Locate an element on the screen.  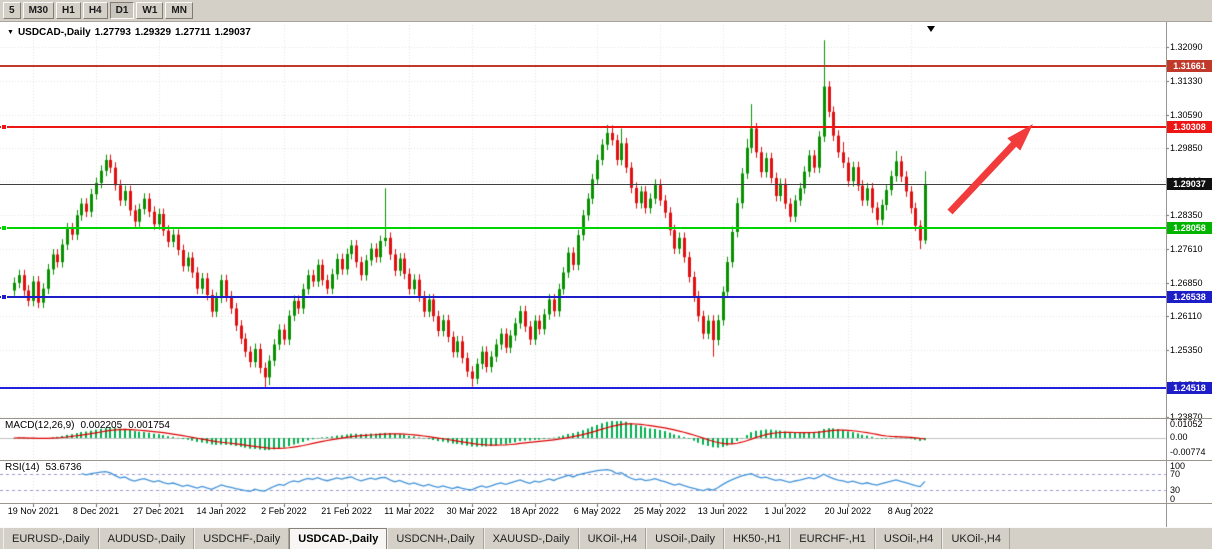
price-axis-label: 1.29850 is located at coordinates (1186, 147).